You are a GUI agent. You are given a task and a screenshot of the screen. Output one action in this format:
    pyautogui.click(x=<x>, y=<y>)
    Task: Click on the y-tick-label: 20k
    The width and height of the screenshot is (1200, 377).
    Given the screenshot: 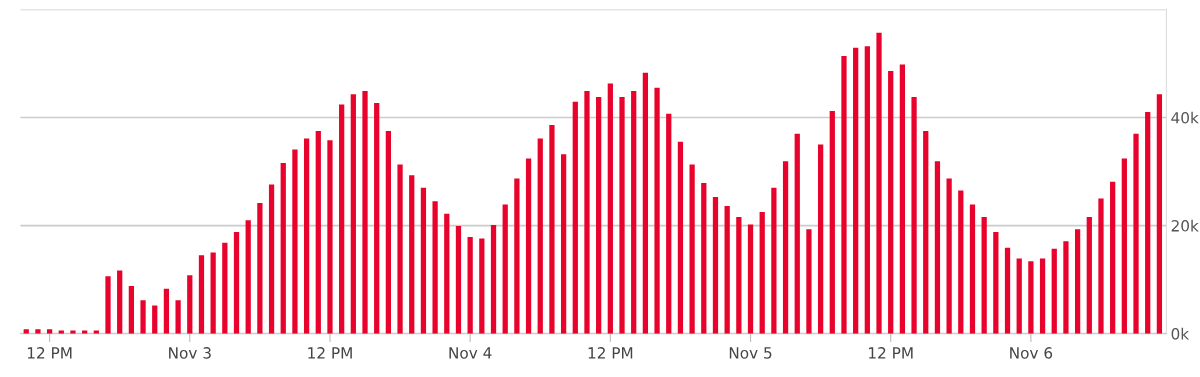 What is the action you would take?
    pyautogui.click(x=1185, y=225)
    